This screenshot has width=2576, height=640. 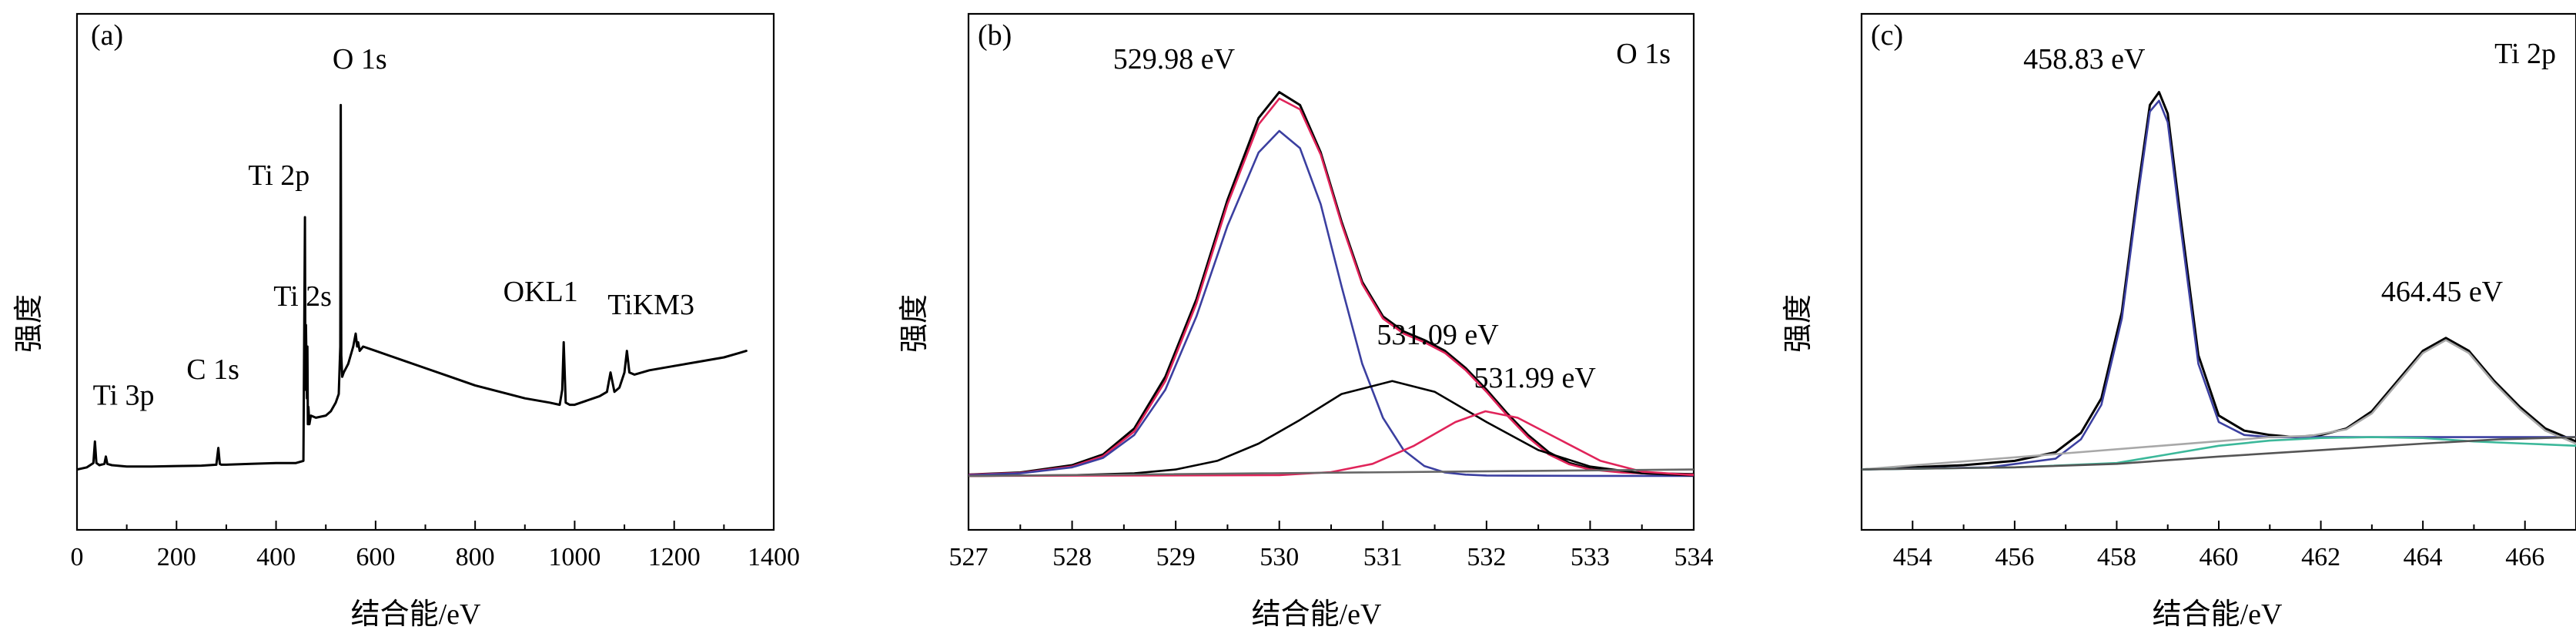 I want to click on panel-a-peak-annotation: C 1s, so click(x=212, y=370).